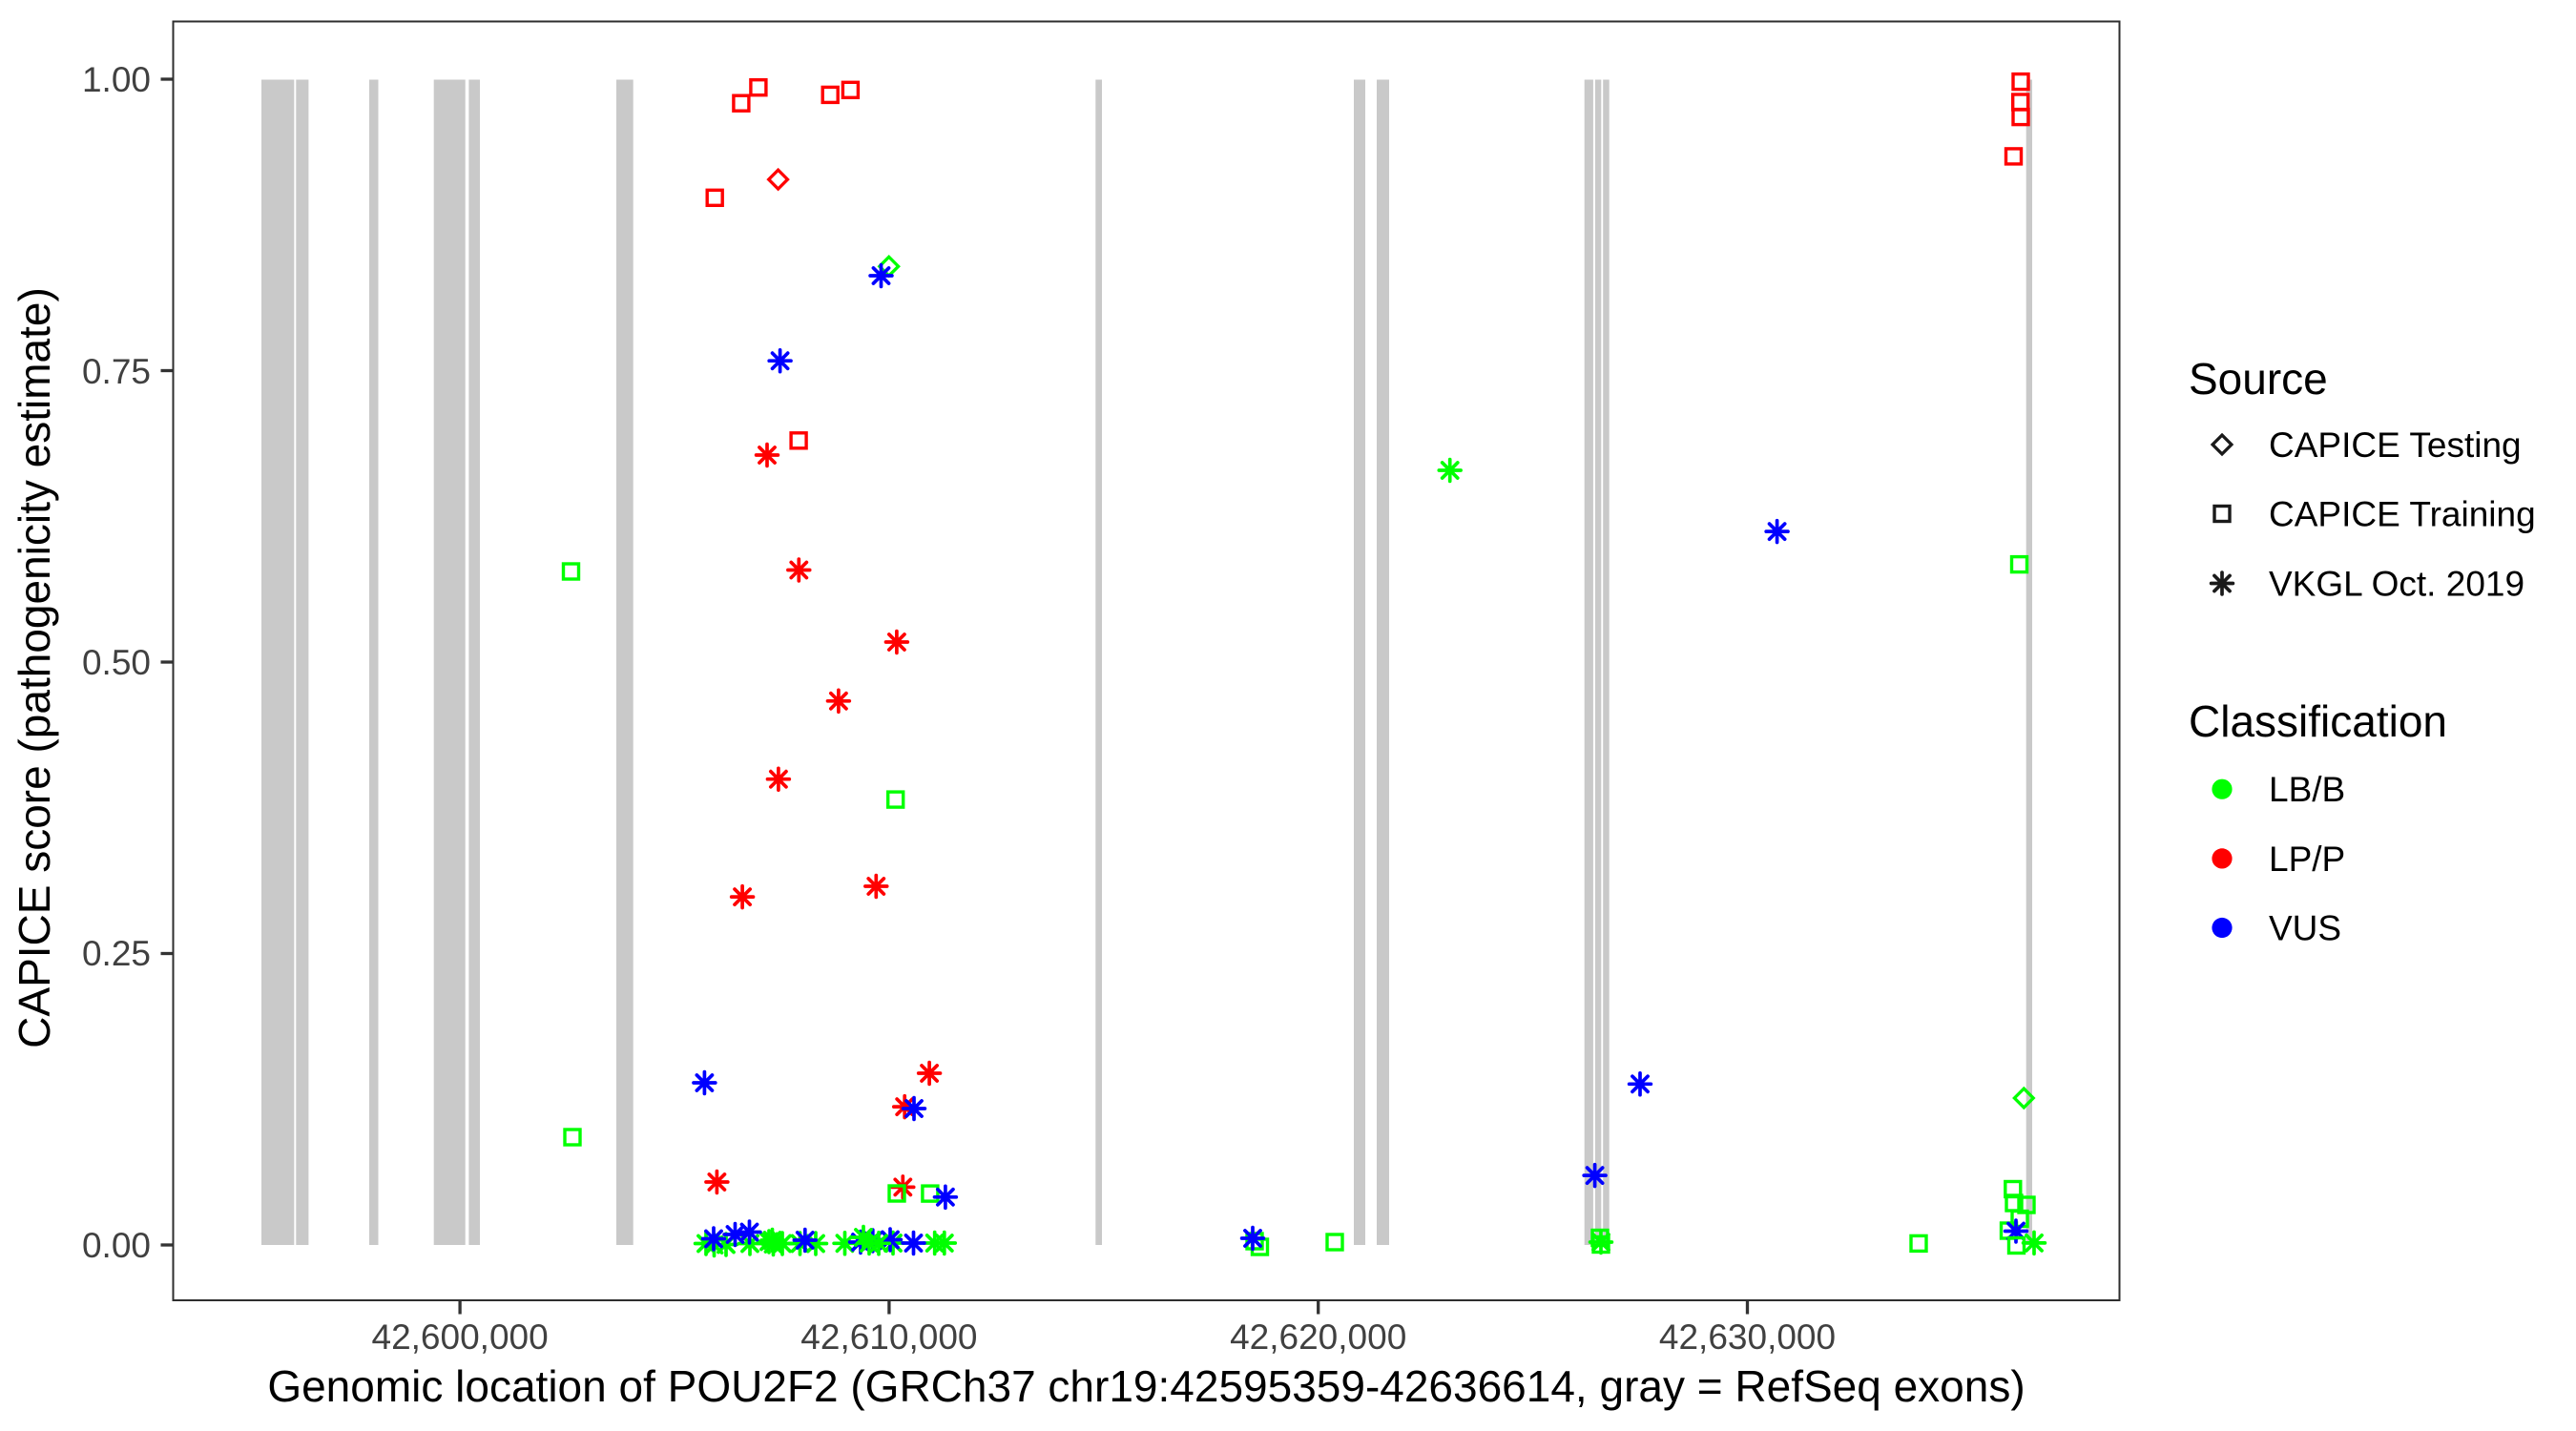 The width and height of the screenshot is (2576, 1431). I want to click on svg-text: LB/B, so click(2307, 789).